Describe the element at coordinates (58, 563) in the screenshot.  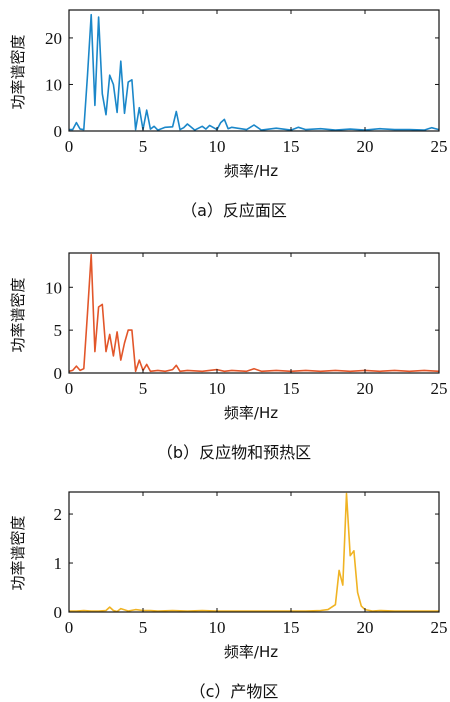
I see `y-tick-label: 1` at that location.